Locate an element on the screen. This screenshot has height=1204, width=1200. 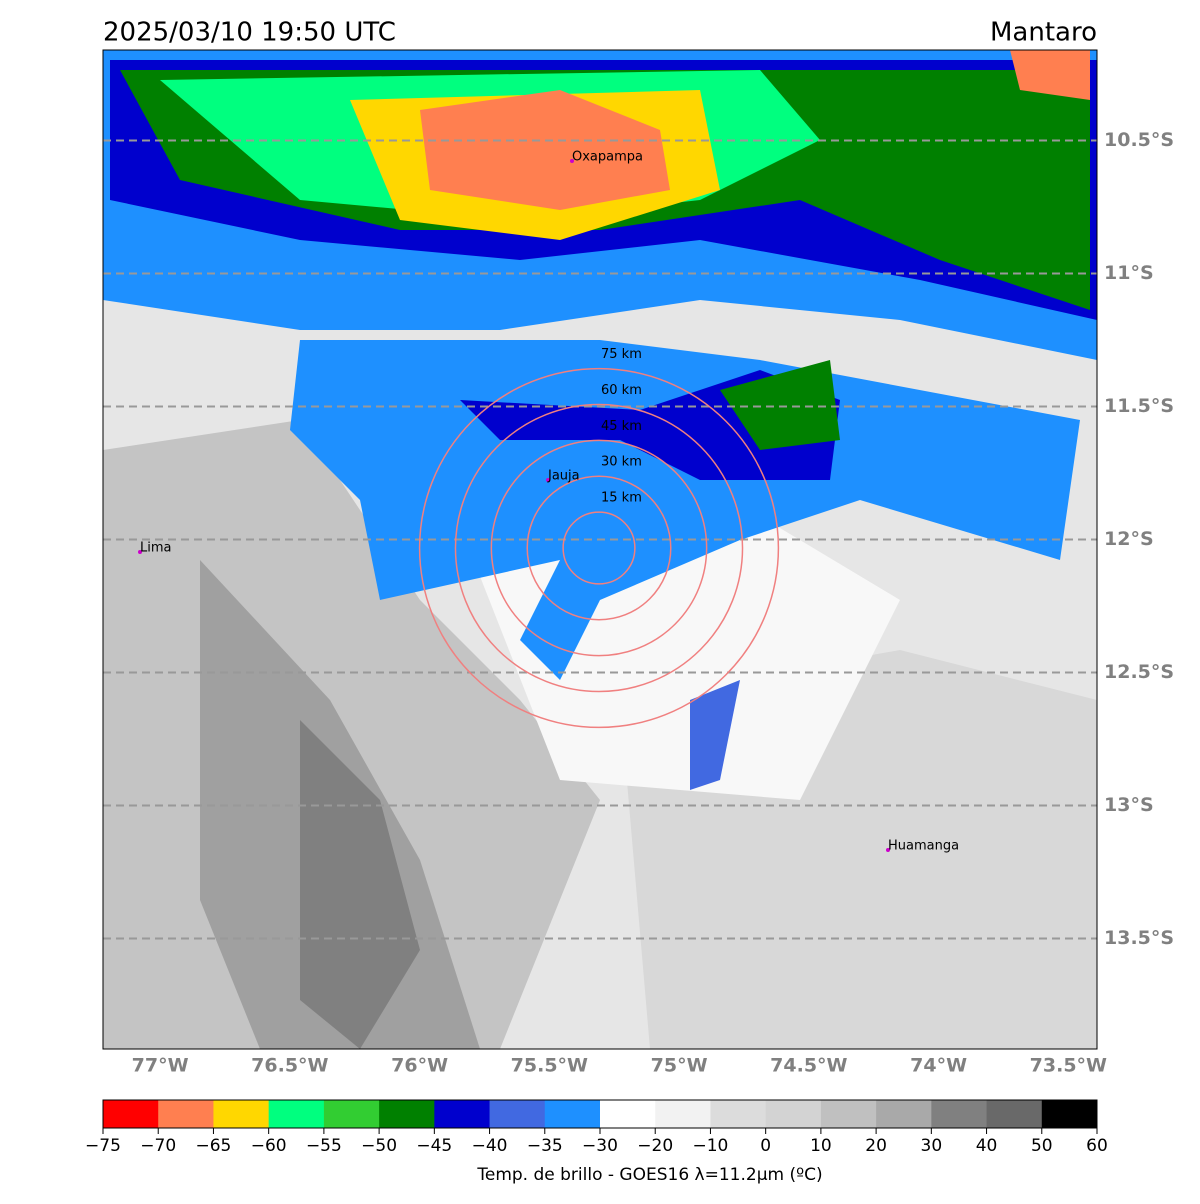
city-label: Huamanga is located at coordinates (923, 846).